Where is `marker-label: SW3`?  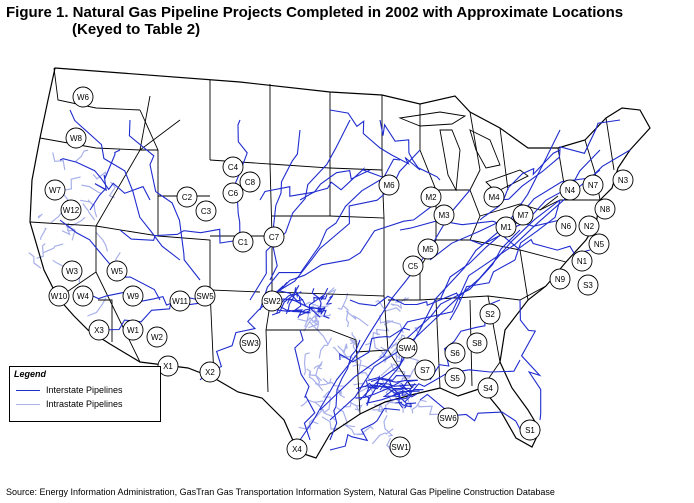
marker-label: SW3 is located at coordinates (250, 343).